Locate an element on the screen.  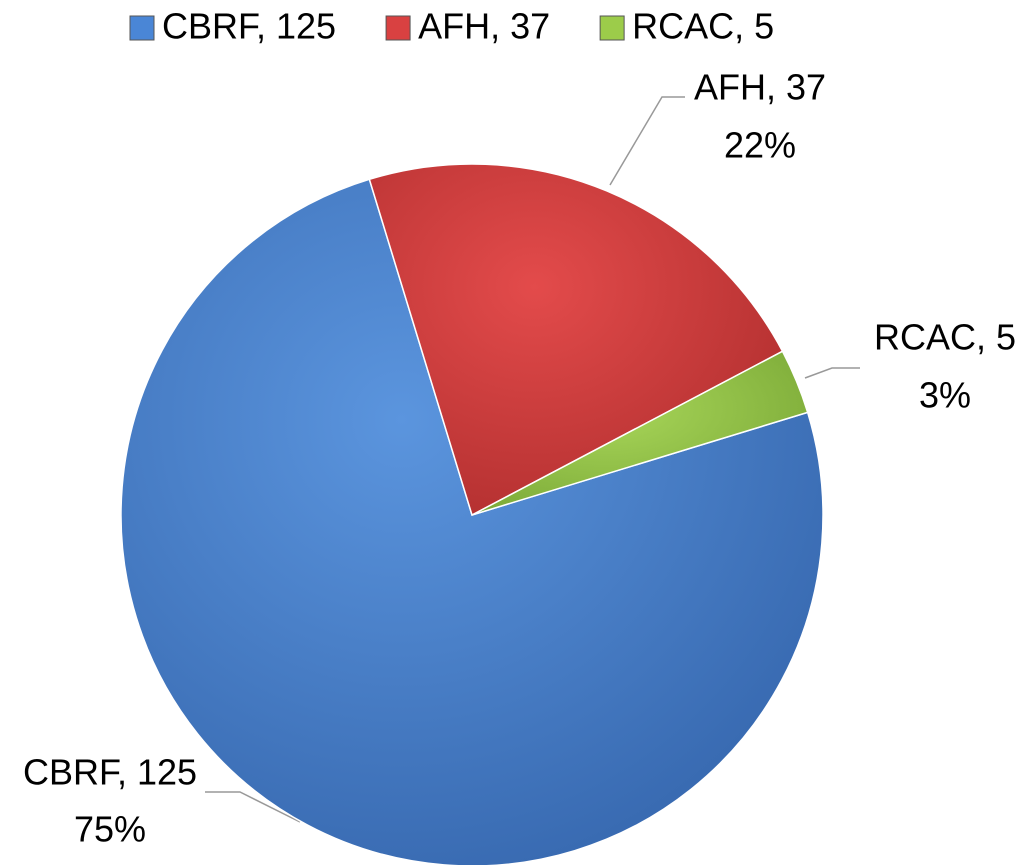
data-label-percent: 75% is located at coordinates (110, 829).